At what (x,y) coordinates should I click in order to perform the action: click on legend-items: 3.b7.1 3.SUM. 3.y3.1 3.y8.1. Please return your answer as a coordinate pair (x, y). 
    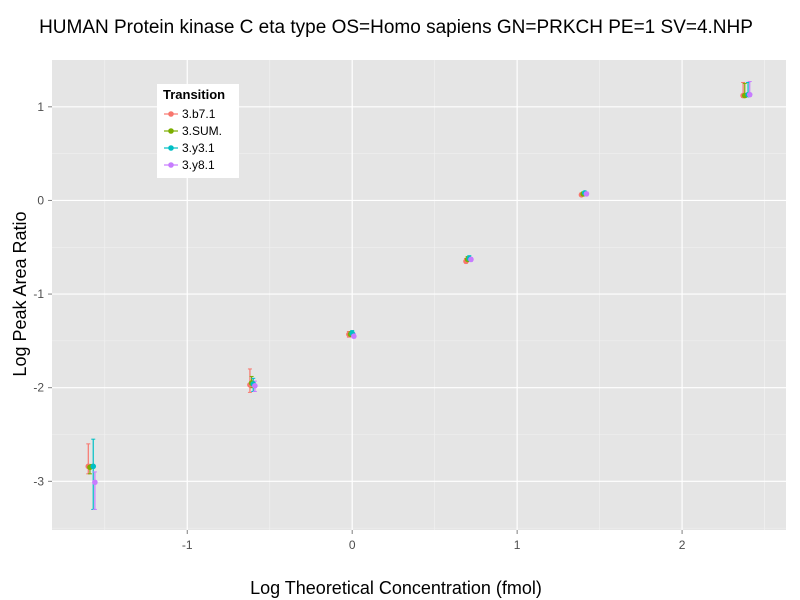
    Looking at the image, I should click on (193, 139).